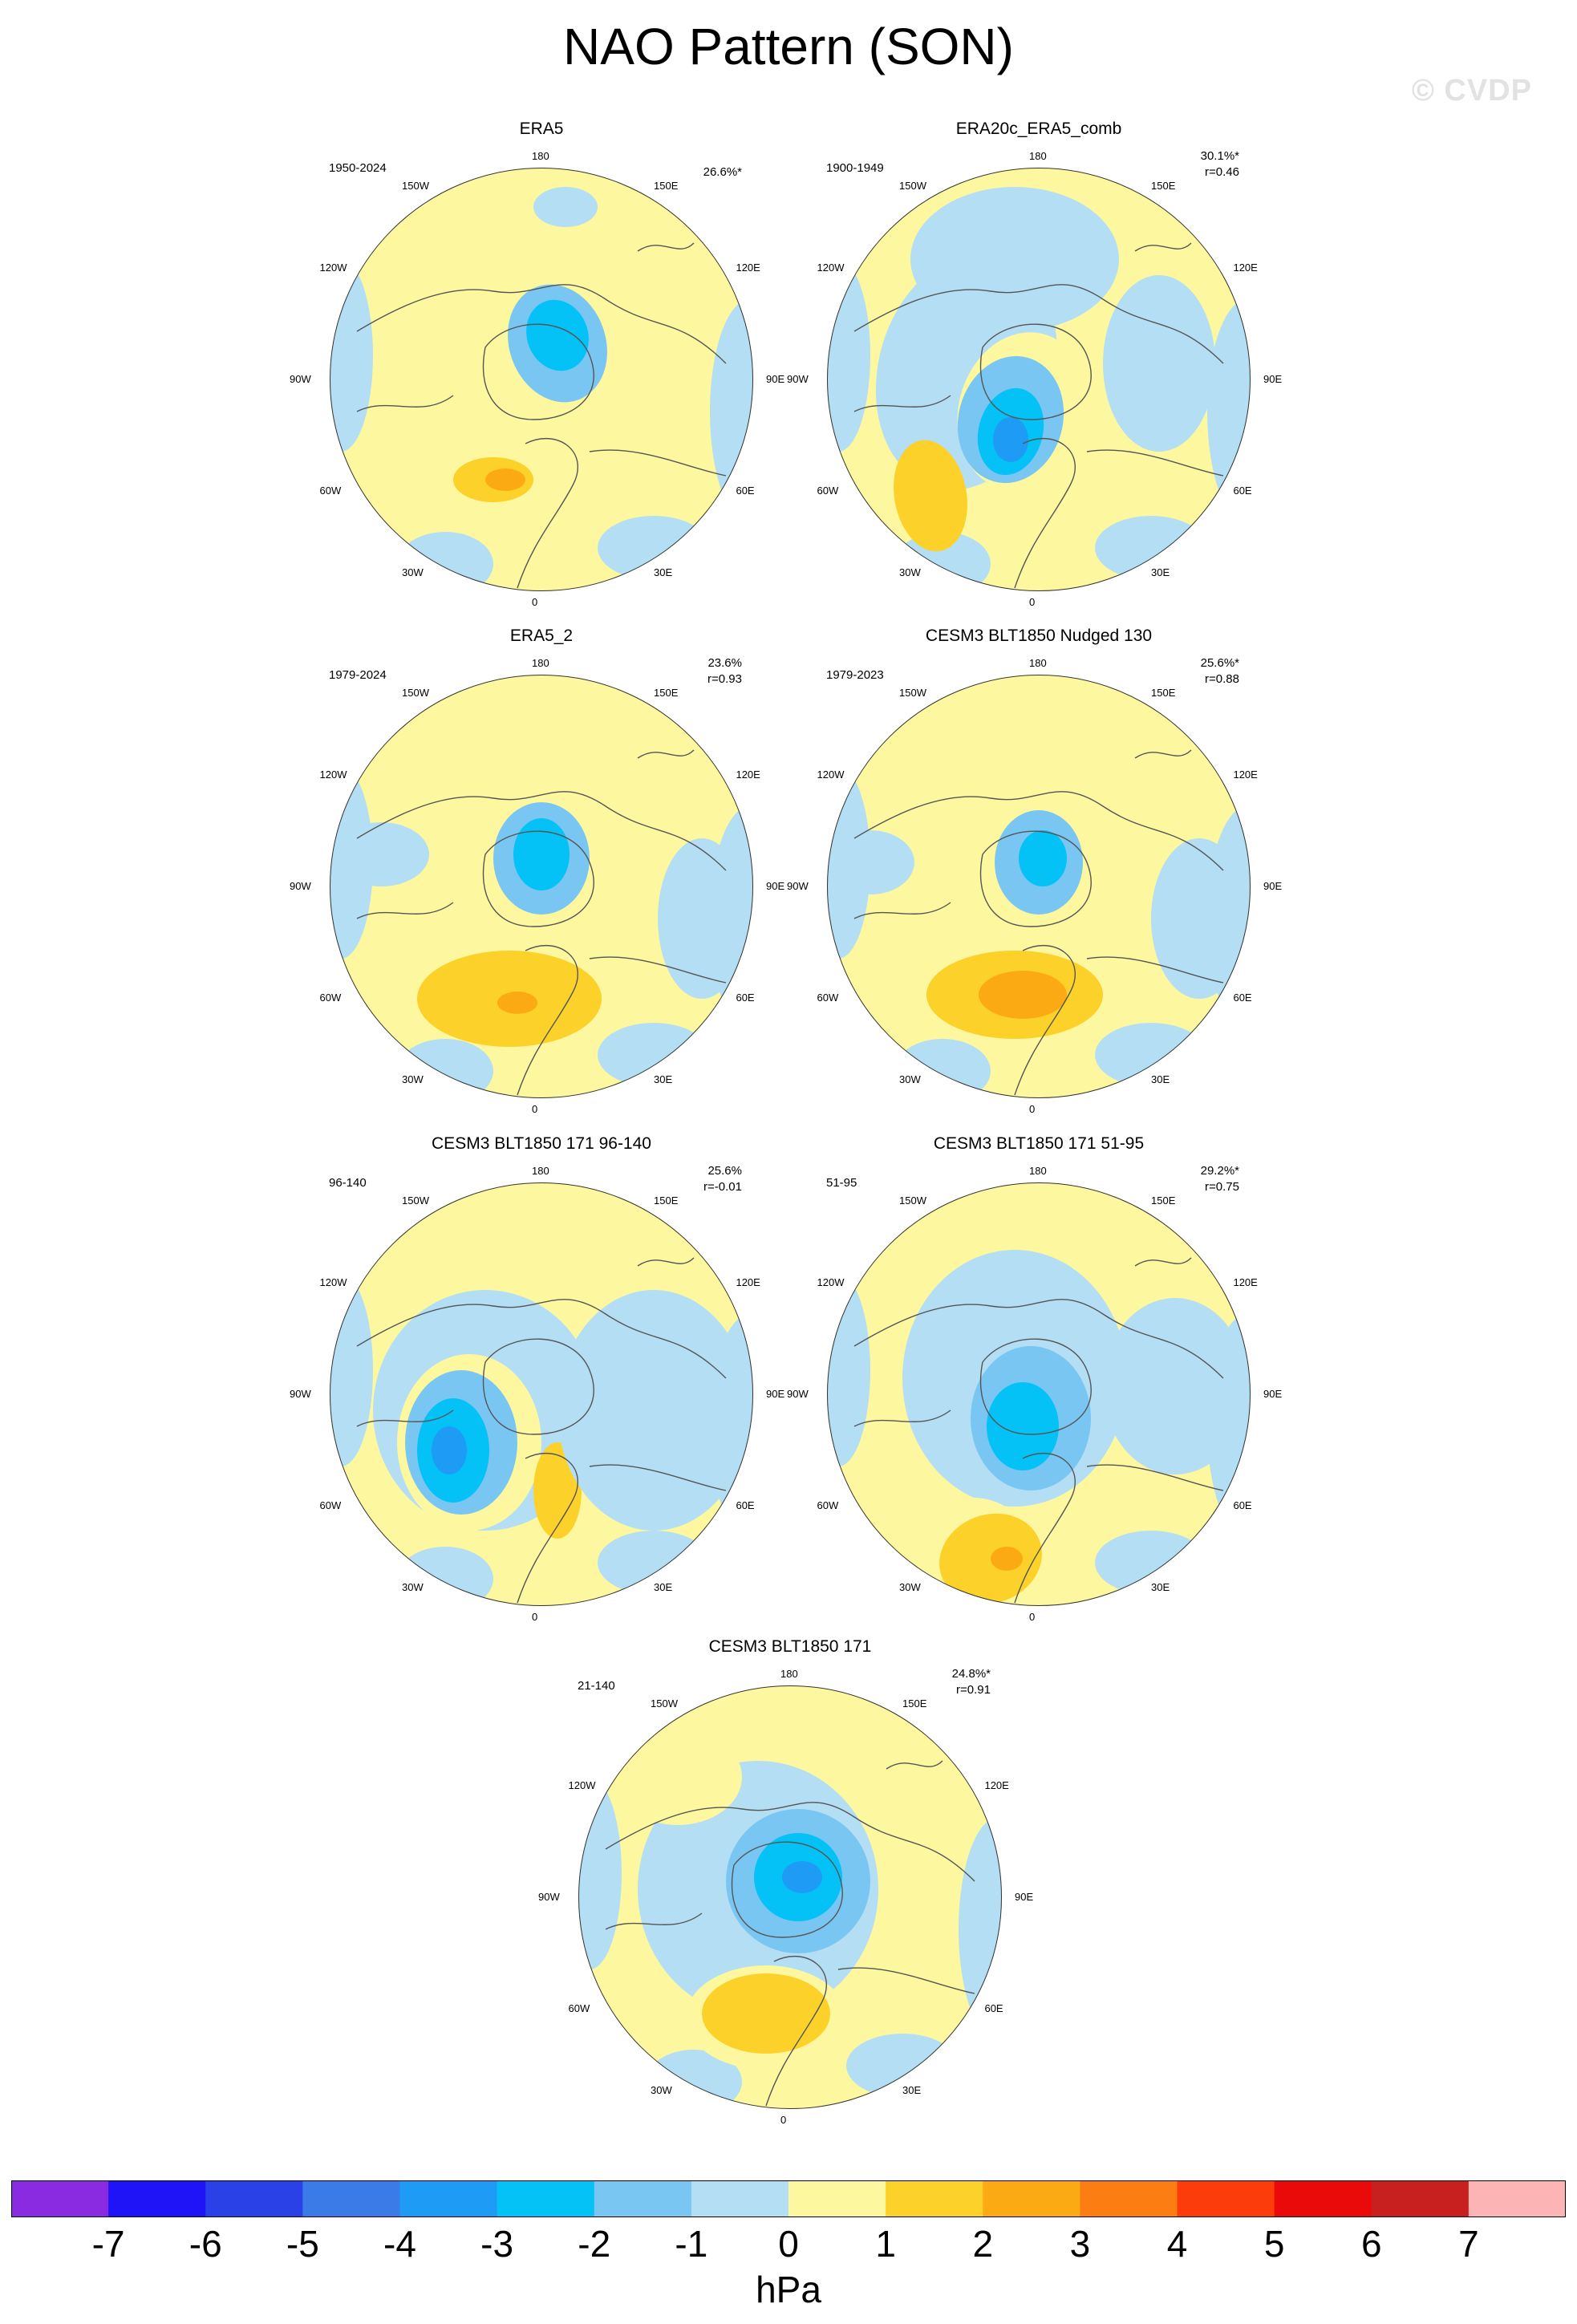 This screenshot has width=1577, height=2324. Describe the element at coordinates (788, 2244) in the screenshot. I see `colorbar-tick-label: 0` at that location.